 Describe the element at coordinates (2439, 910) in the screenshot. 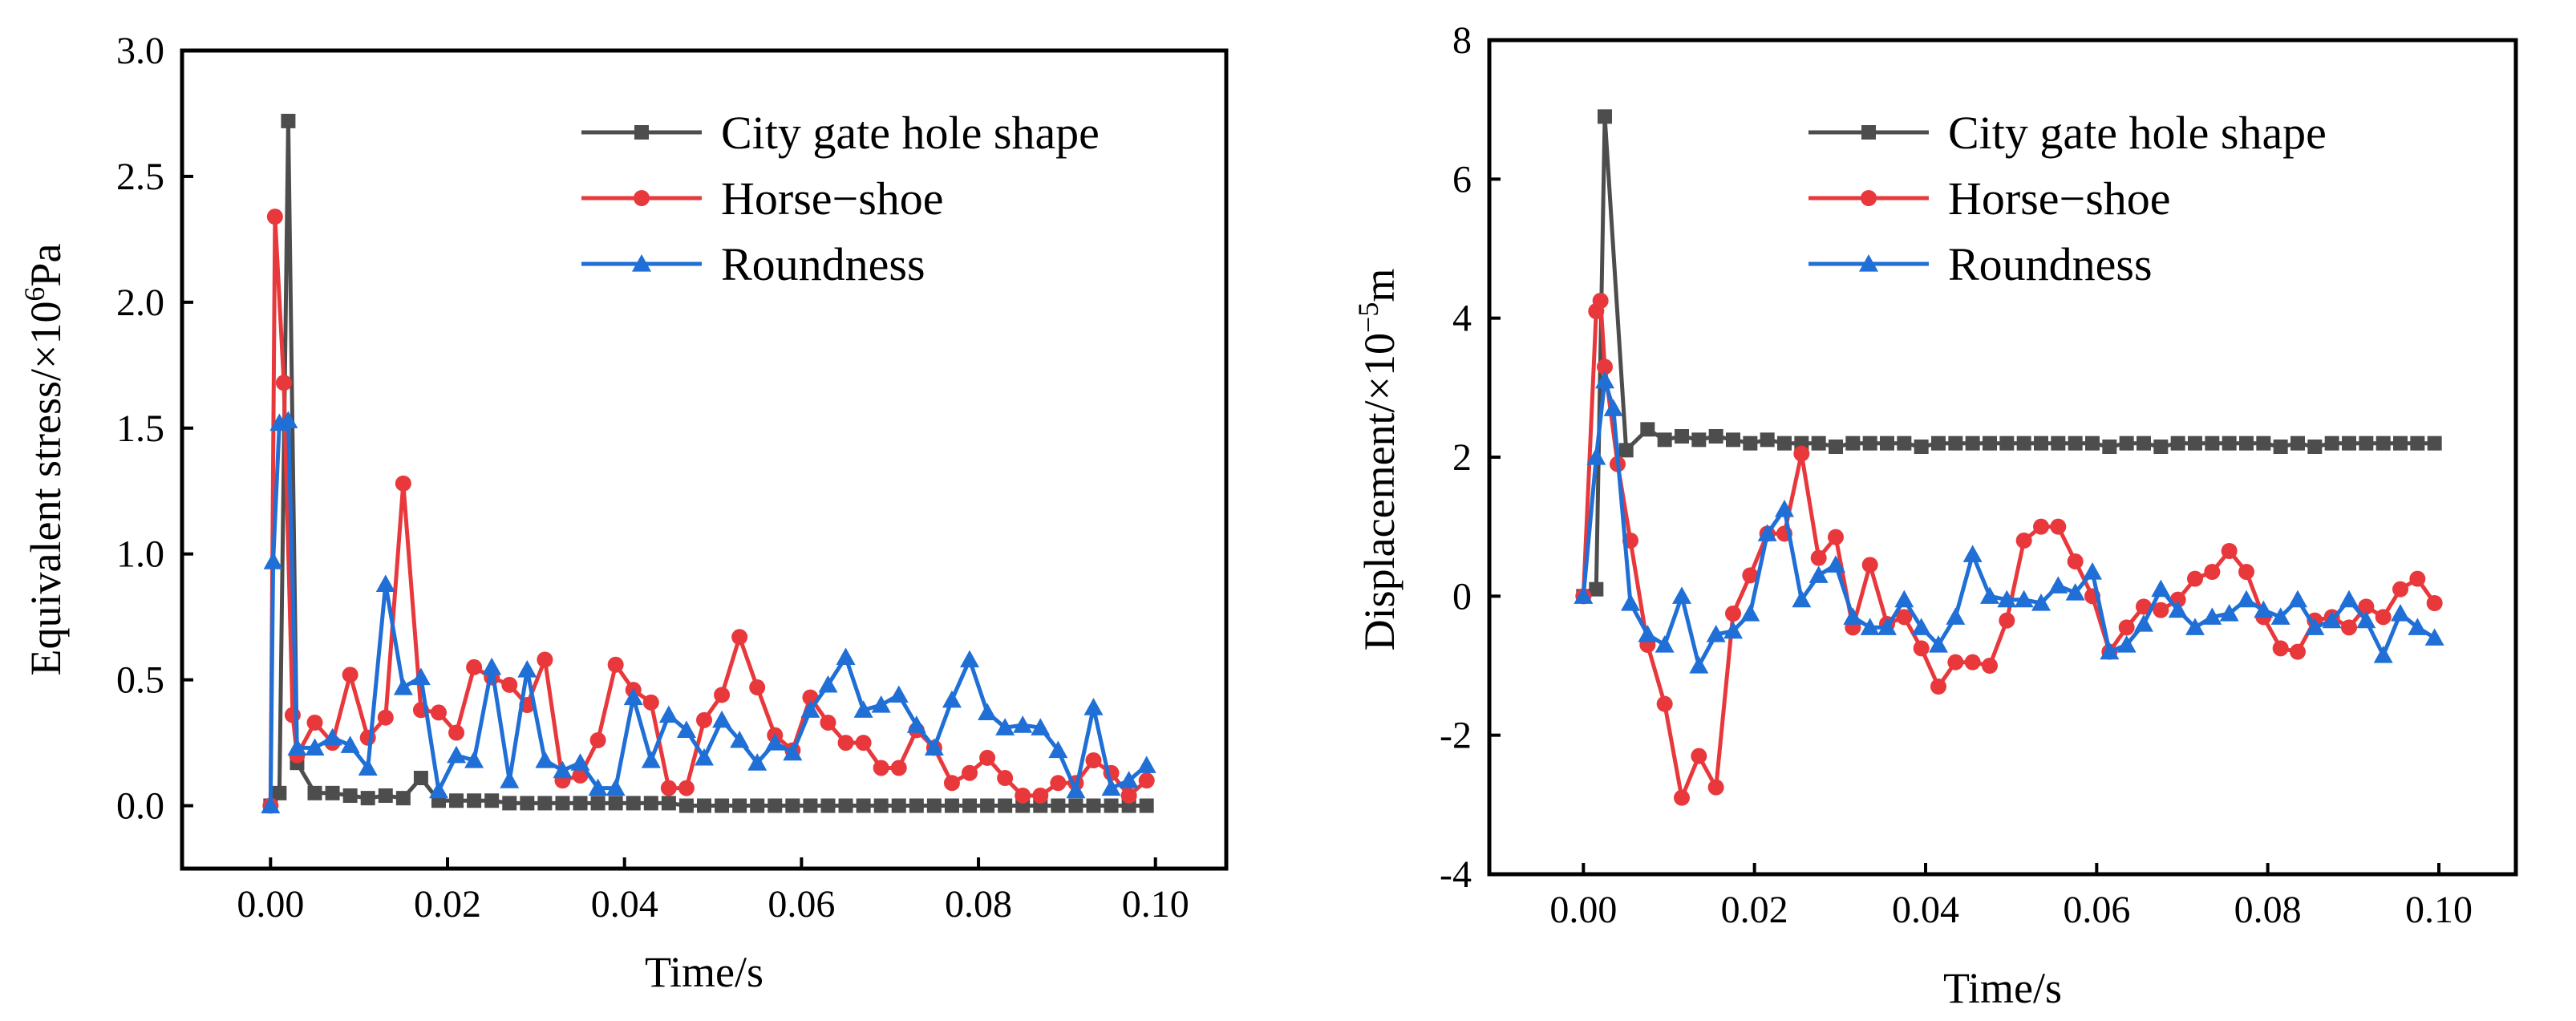

I see `displacement-x-tick-label: 0.10` at that location.